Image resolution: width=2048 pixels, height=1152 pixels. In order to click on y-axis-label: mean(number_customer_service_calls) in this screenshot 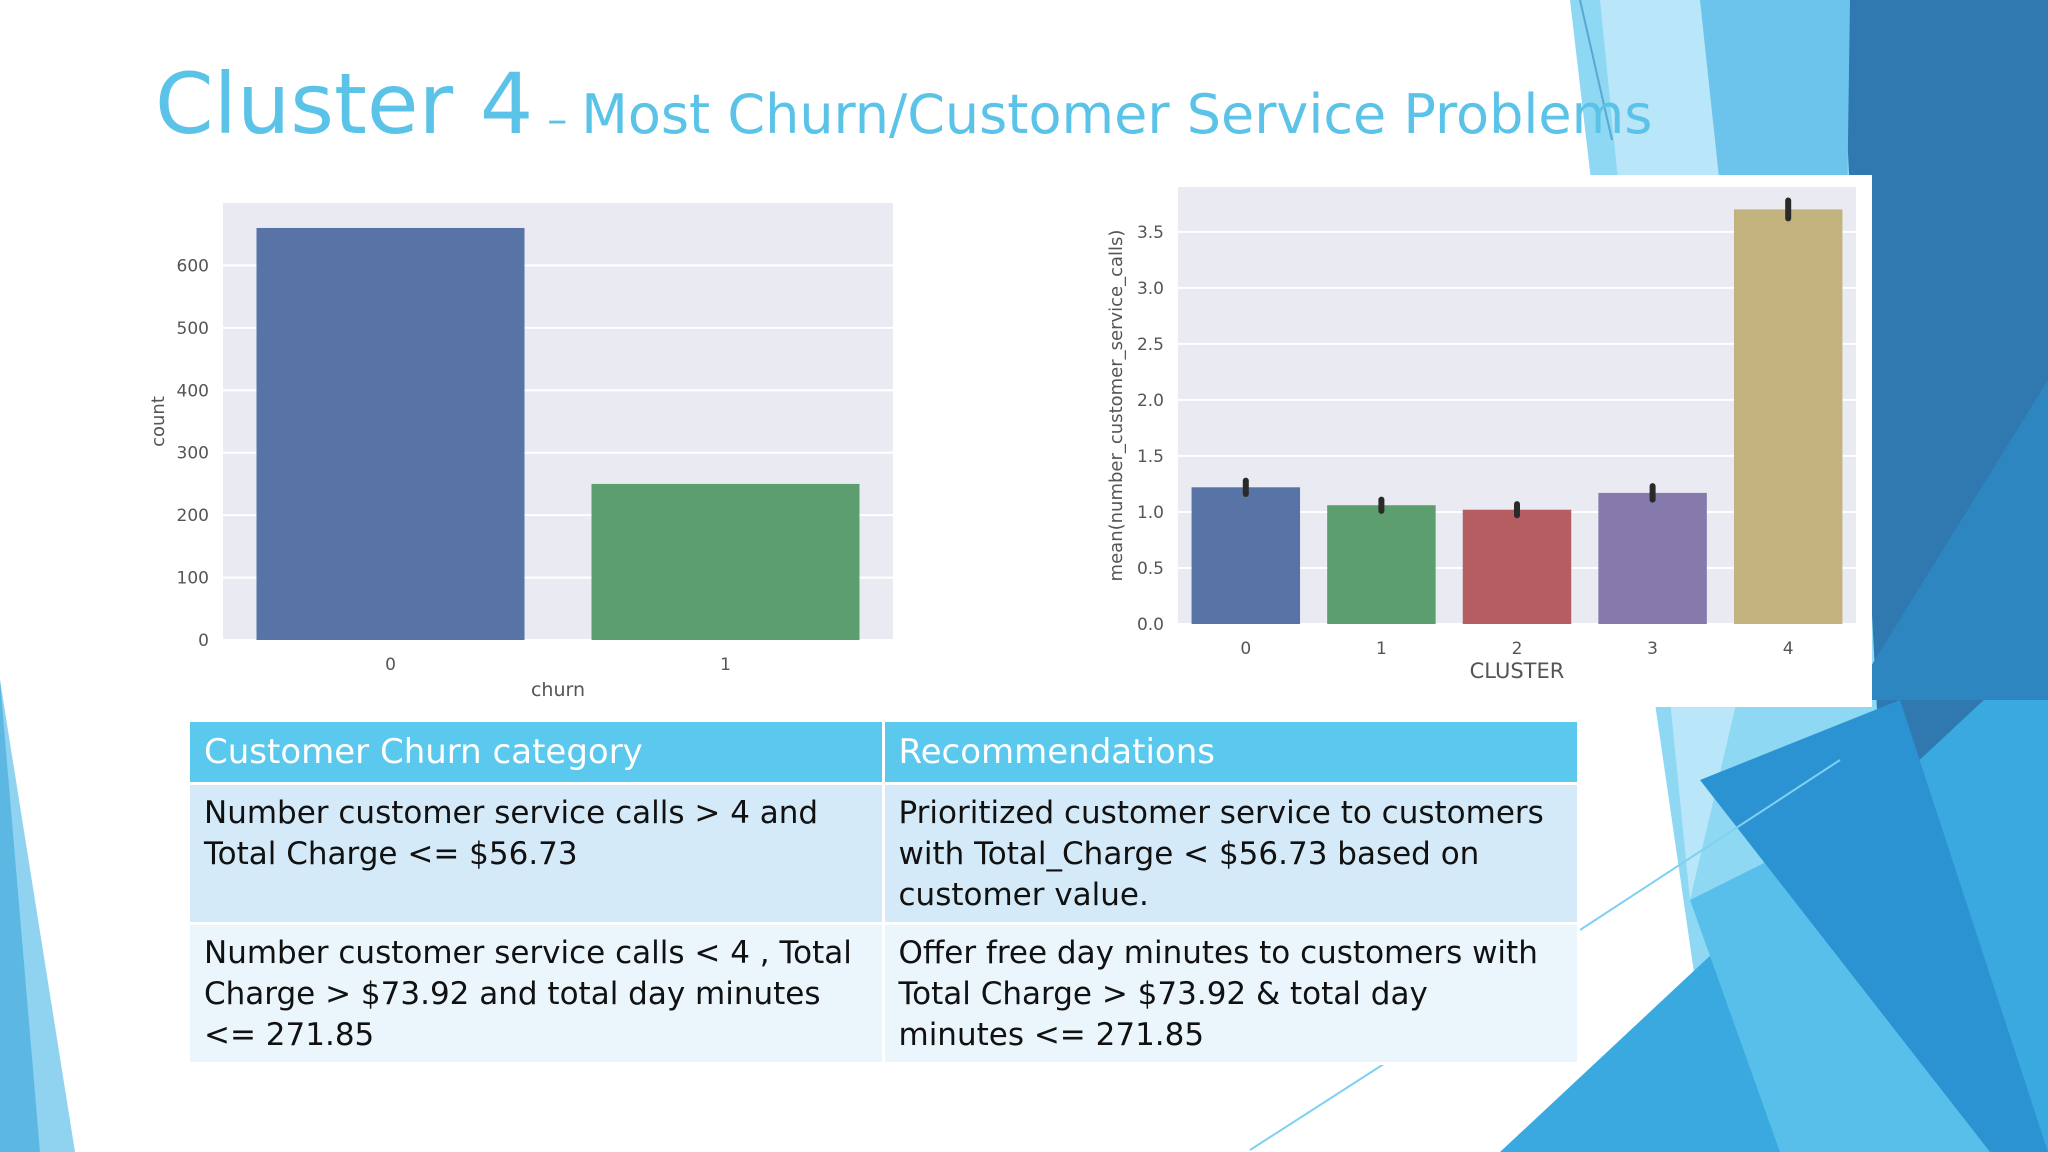, I will do `click(1116, 406)`.